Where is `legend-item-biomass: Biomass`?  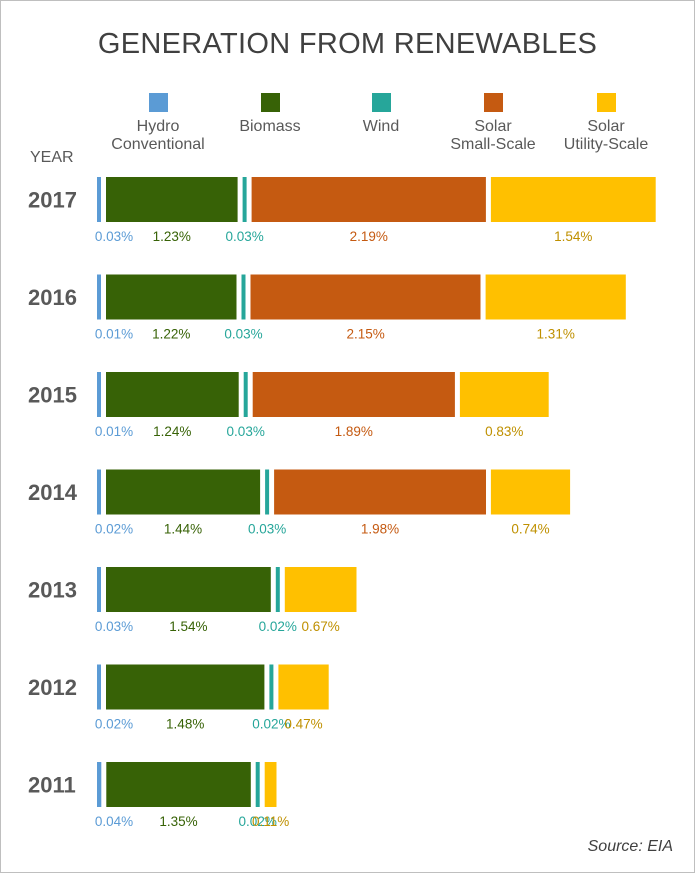 legend-item-biomass: Biomass is located at coordinates (270, 114).